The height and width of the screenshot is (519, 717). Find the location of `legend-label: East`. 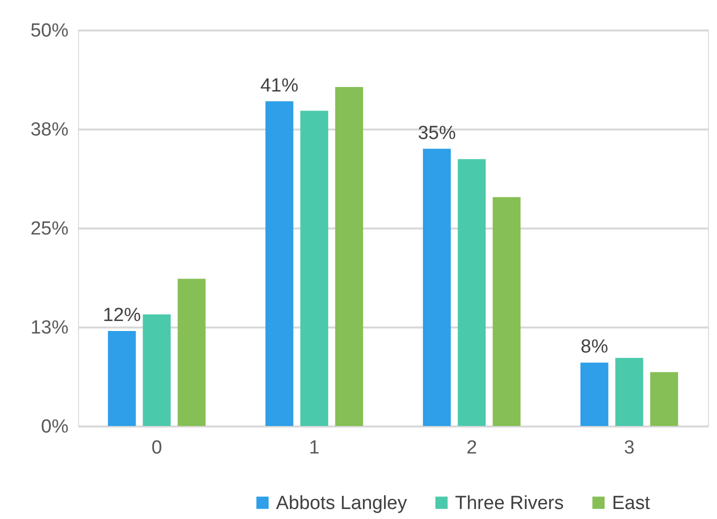

legend-label: East is located at coordinates (631, 503).